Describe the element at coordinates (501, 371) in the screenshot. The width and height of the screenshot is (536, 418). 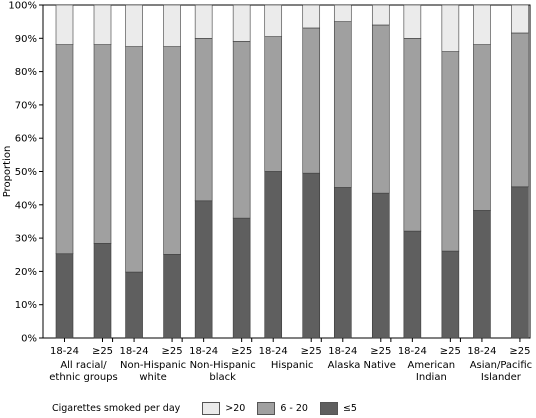
I see `group-label: Asian/Pacific Islander` at that location.